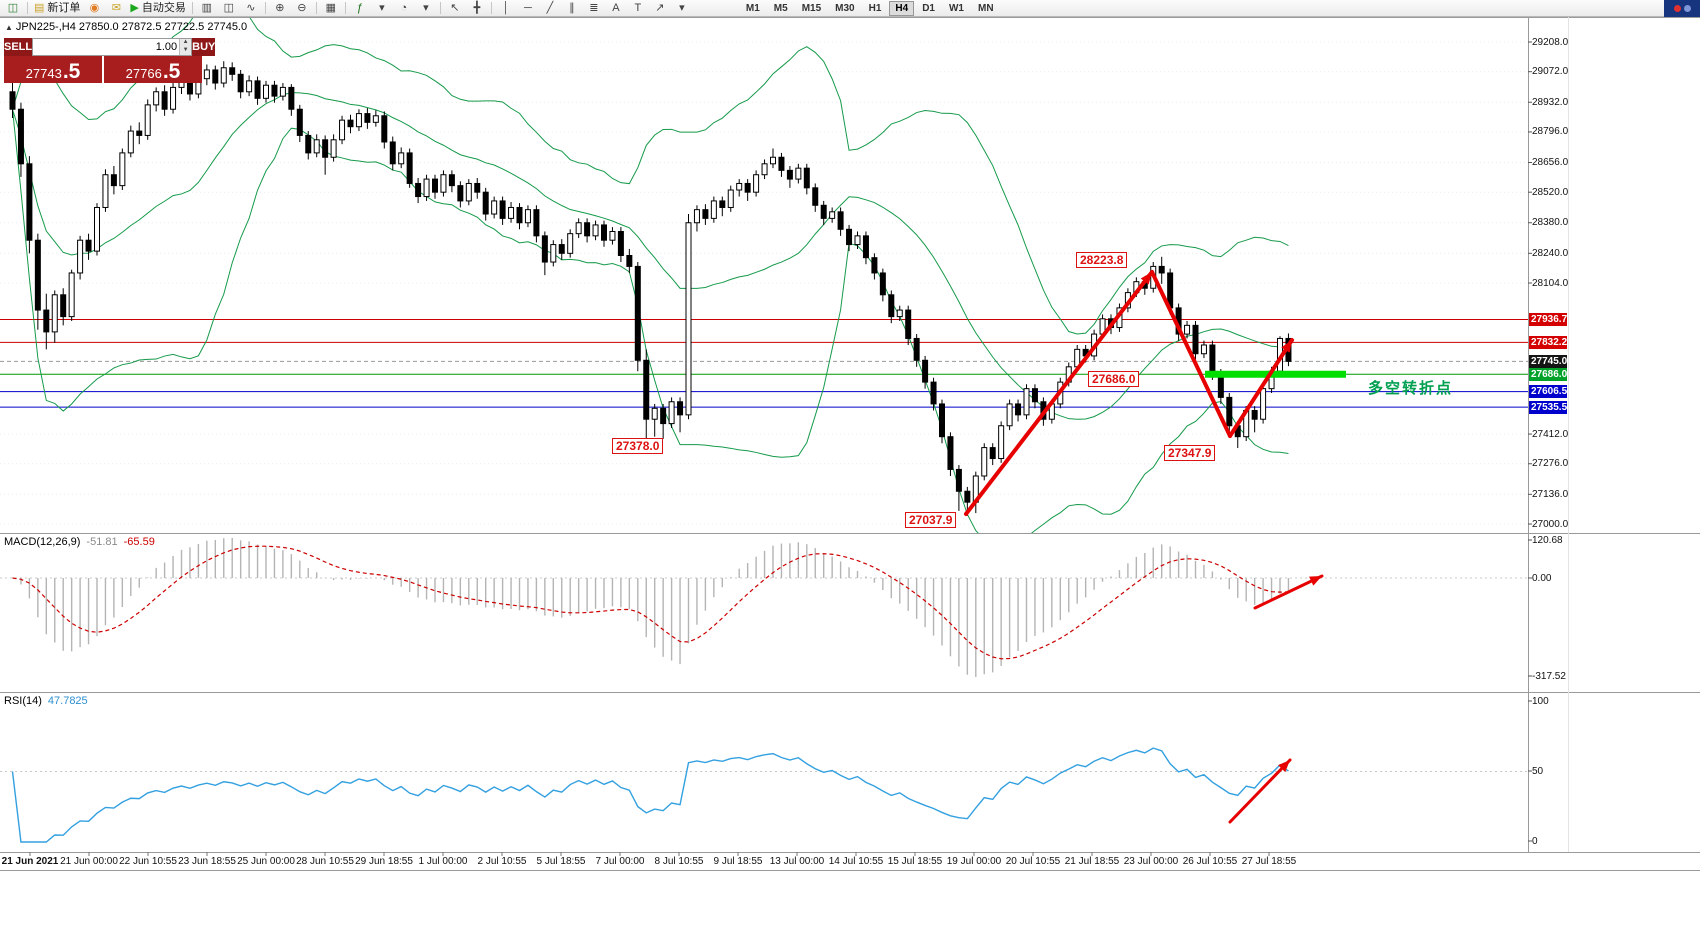 Image resolution: width=1700 pixels, height=938 pixels. I want to click on time-axis-label: 1 Jul 00:00, so click(443, 861).